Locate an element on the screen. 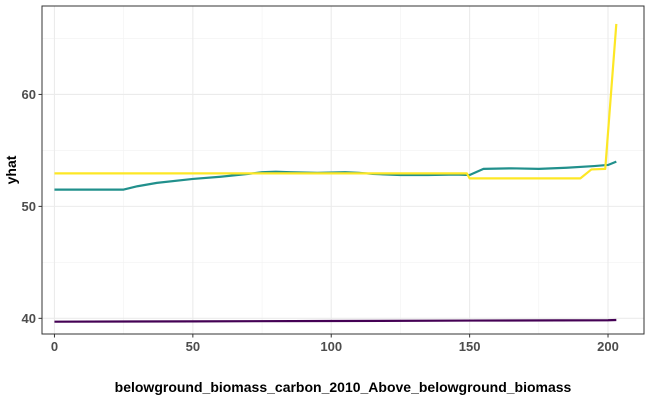 This screenshot has height=400, width=650. x-tick-label: 150 is located at coordinates (470, 346).